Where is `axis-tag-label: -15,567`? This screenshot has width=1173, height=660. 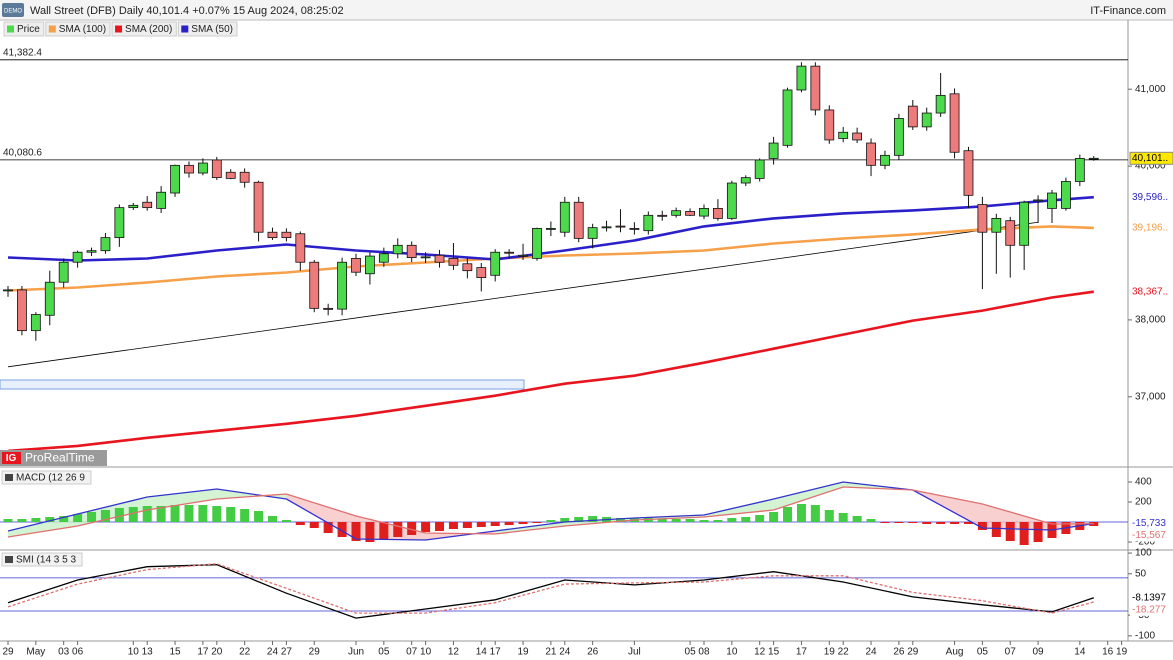 axis-tag-label: -15,567 is located at coordinates (1149, 535).